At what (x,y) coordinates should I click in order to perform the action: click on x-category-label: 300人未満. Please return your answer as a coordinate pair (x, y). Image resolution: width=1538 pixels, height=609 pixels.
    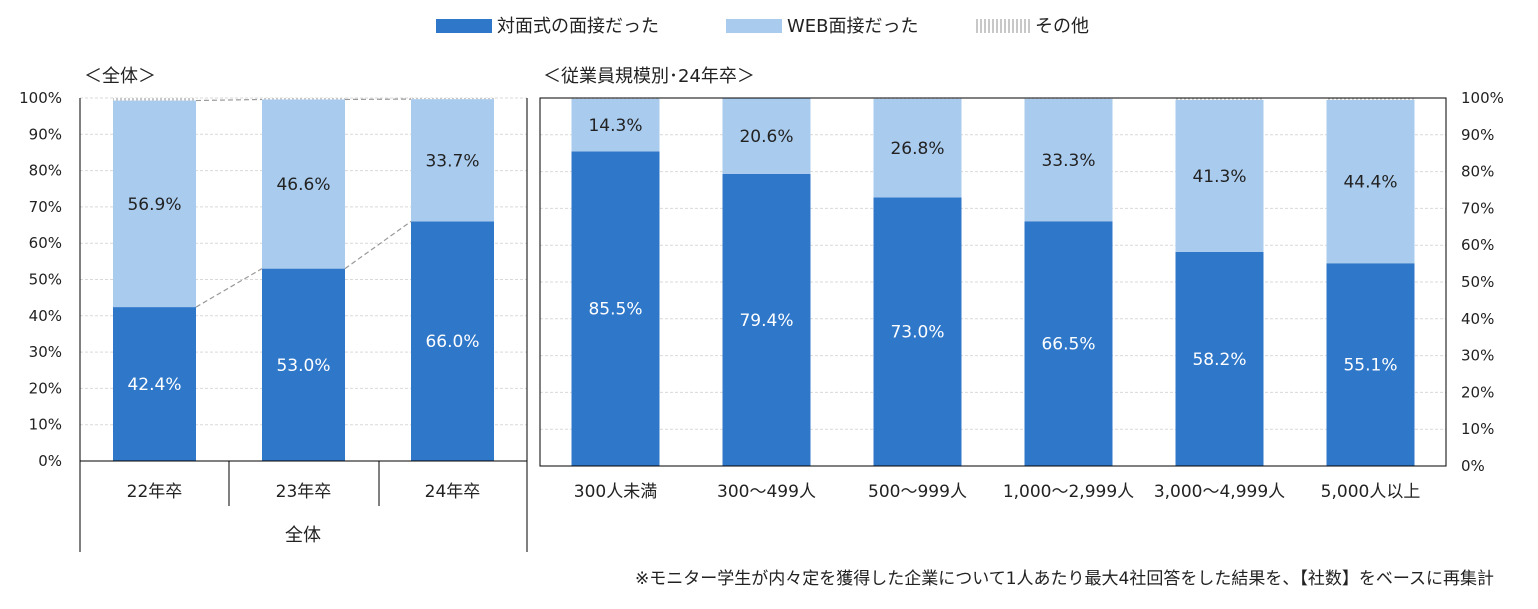
    Looking at the image, I should click on (615, 492).